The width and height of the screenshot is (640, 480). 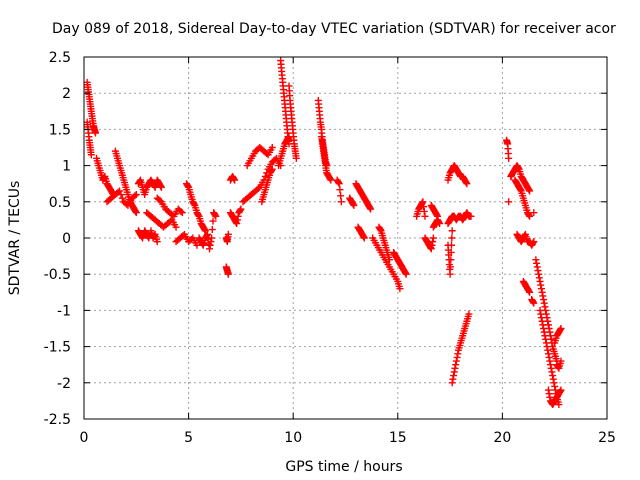 I want to click on x-tick-label: 10, so click(x=293, y=438).